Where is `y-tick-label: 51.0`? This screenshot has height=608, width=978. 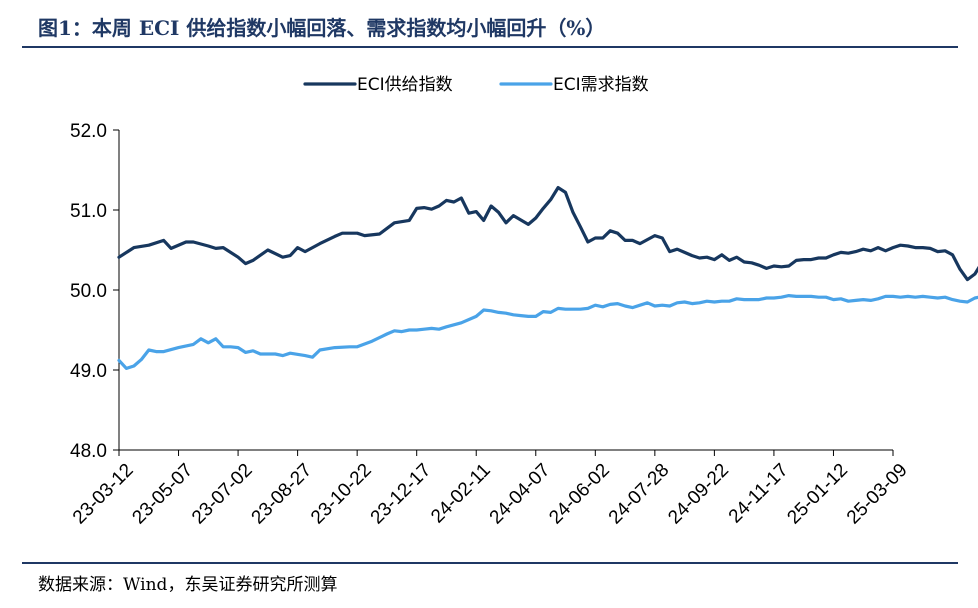
y-tick-label: 51.0 is located at coordinates (88, 211).